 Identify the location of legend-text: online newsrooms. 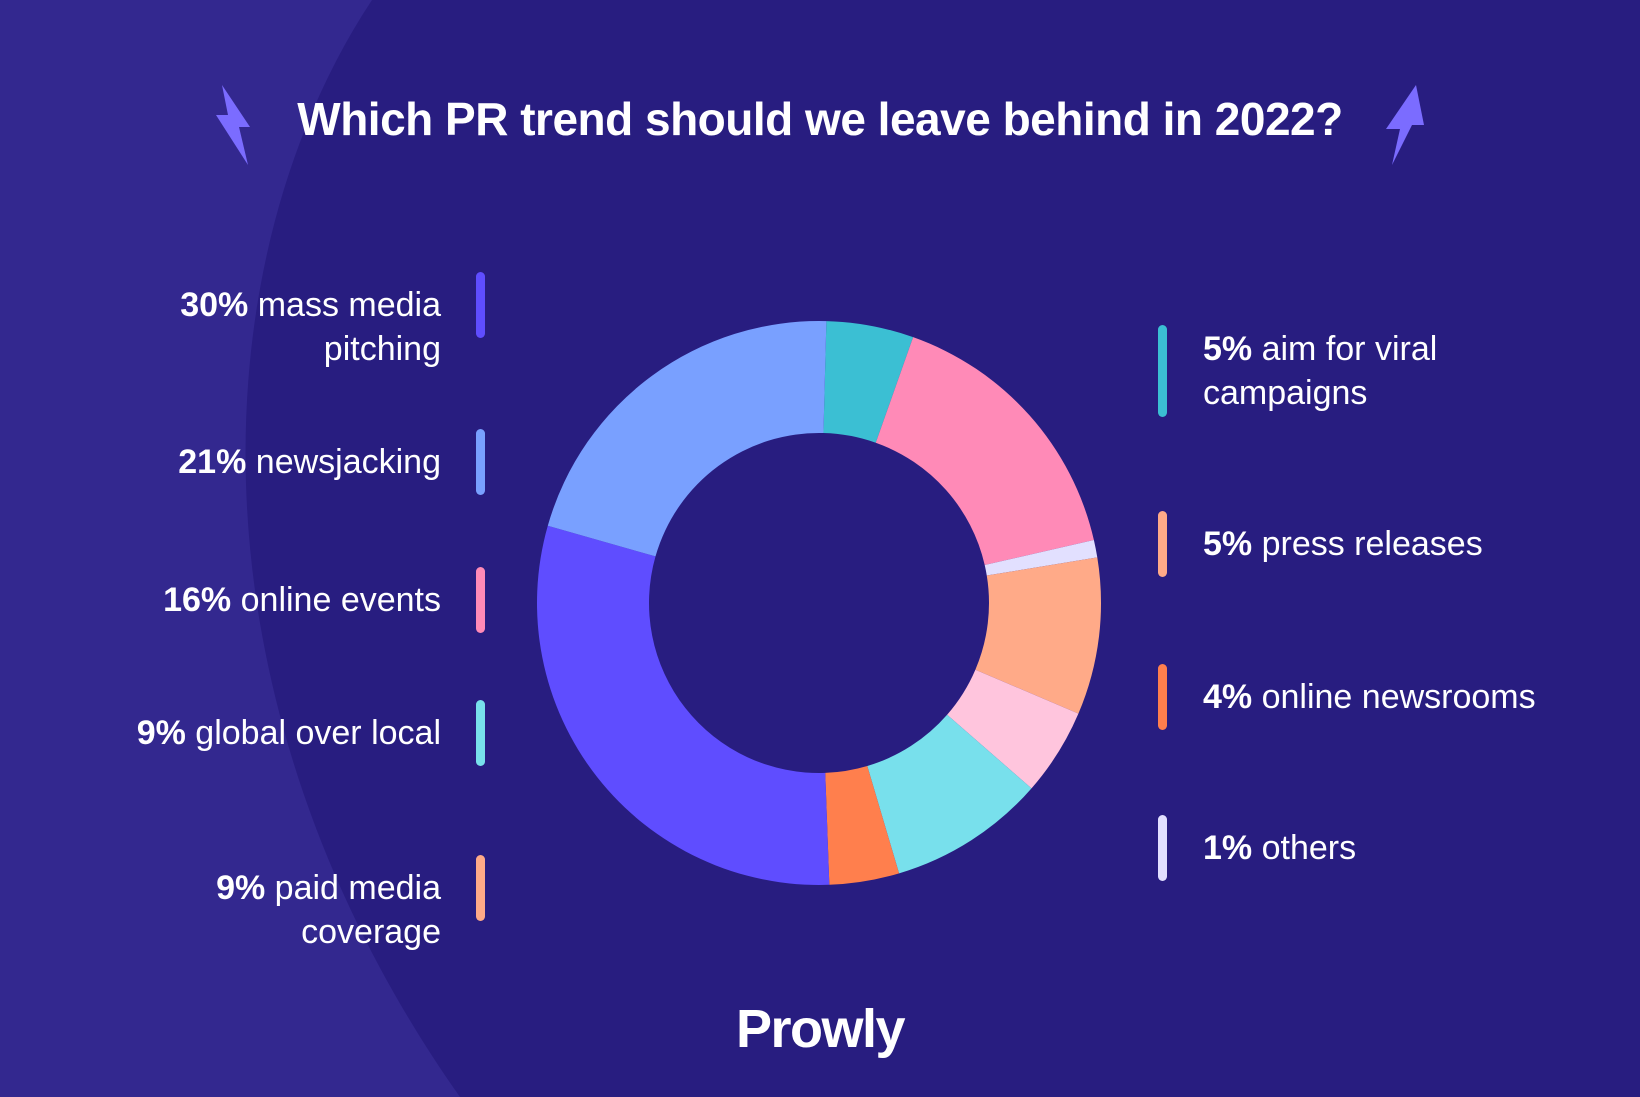
(1398, 697).